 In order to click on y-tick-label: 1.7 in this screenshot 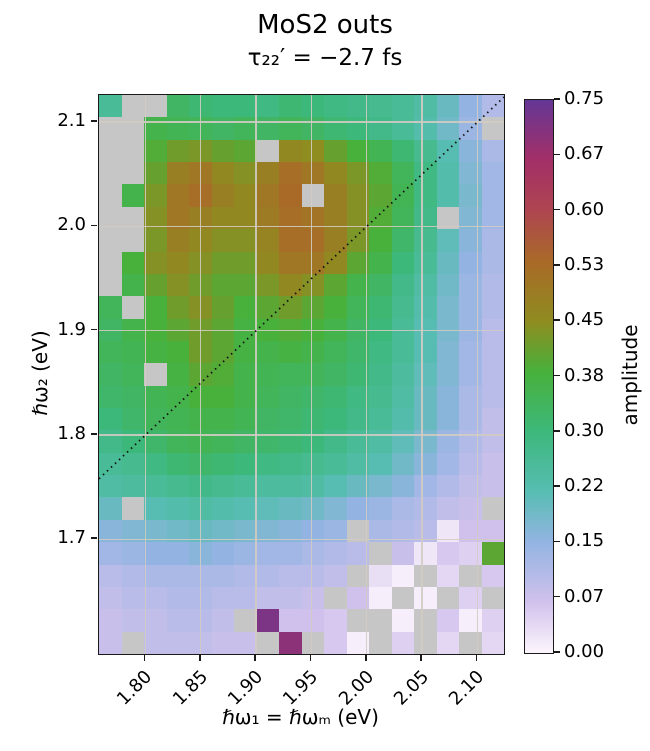, I will do `click(71, 538)`.